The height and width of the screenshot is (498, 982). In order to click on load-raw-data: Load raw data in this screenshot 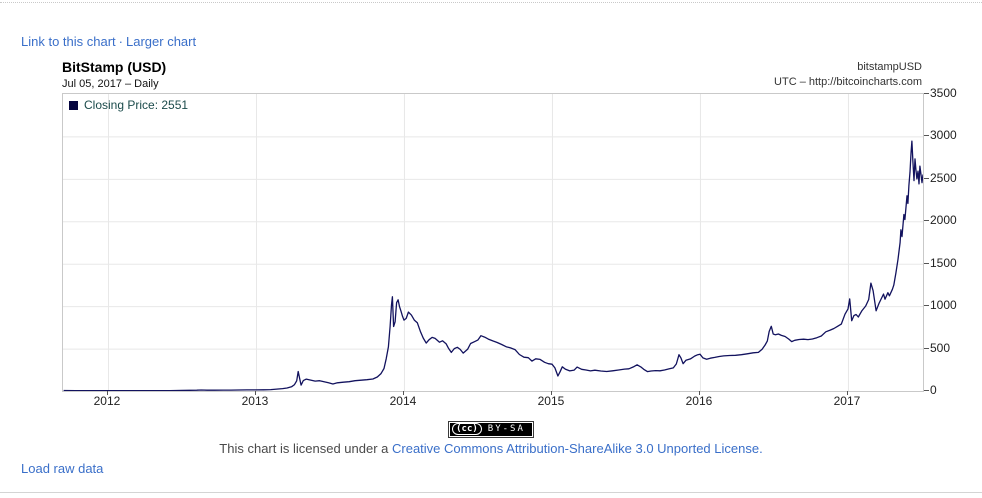, I will do `click(62, 468)`.